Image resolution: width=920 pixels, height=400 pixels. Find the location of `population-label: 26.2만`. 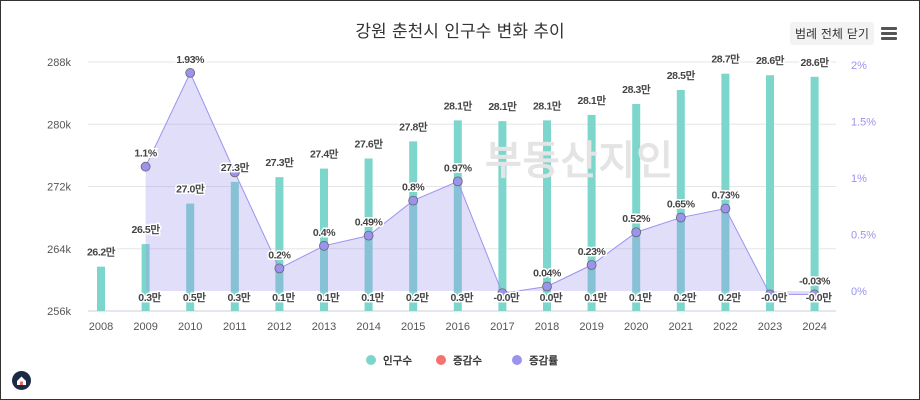

population-label: 26.2만 is located at coordinates (101, 252).